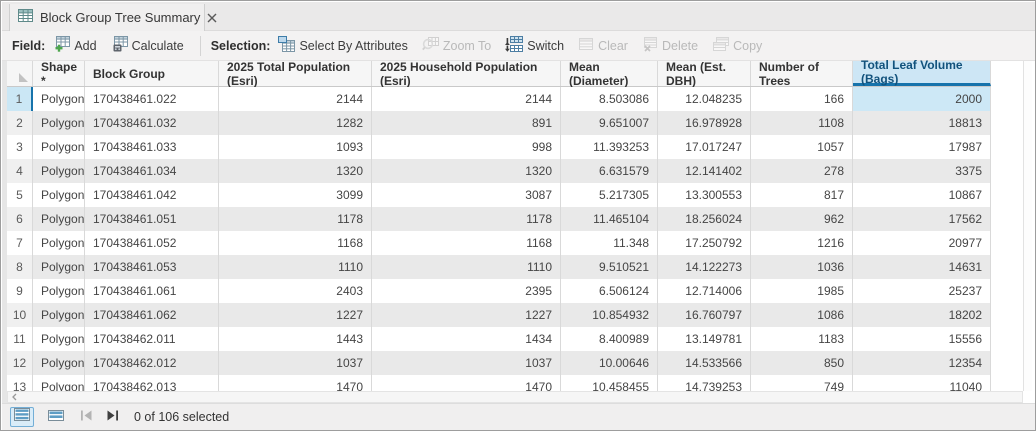 Image resolution: width=1036 pixels, height=431 pixels. Describe the element at coordinates (466, 339) in the screenshot. I see `table-cell: 1434` at that location.